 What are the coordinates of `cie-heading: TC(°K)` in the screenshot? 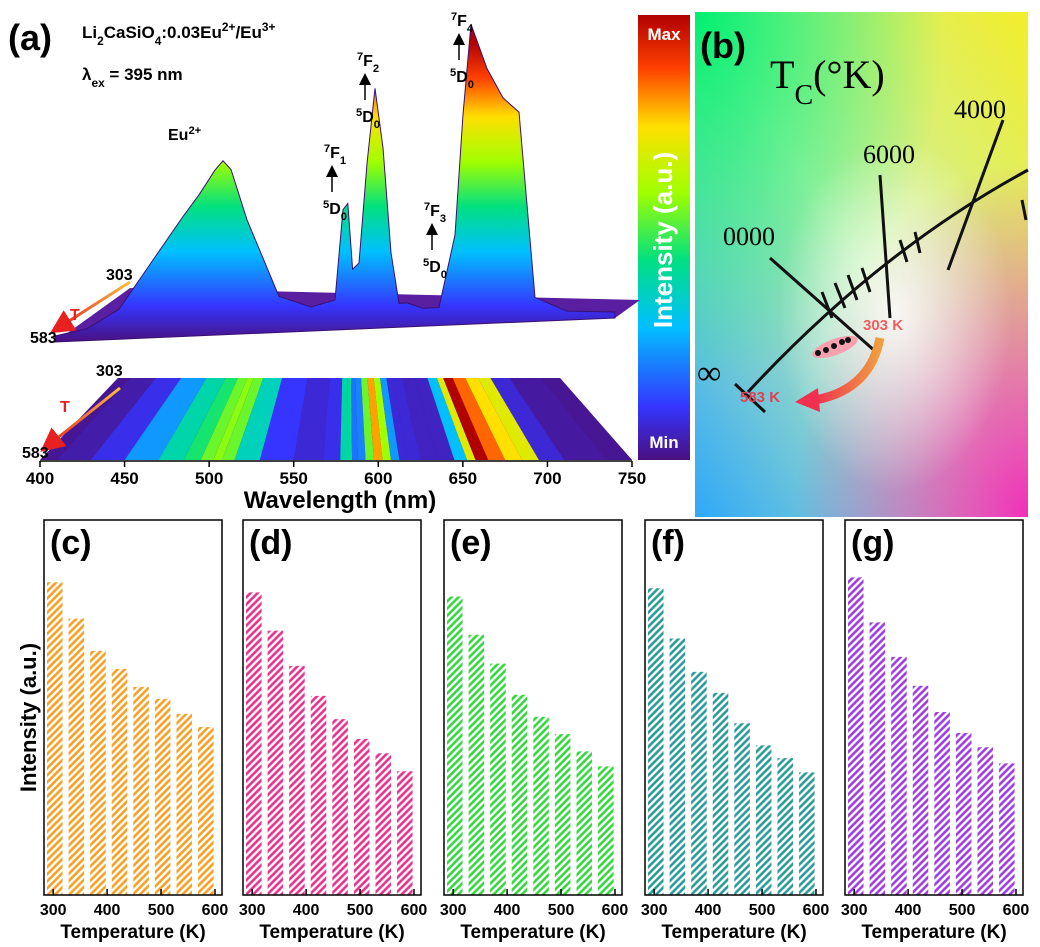 It's located at (827, 81).